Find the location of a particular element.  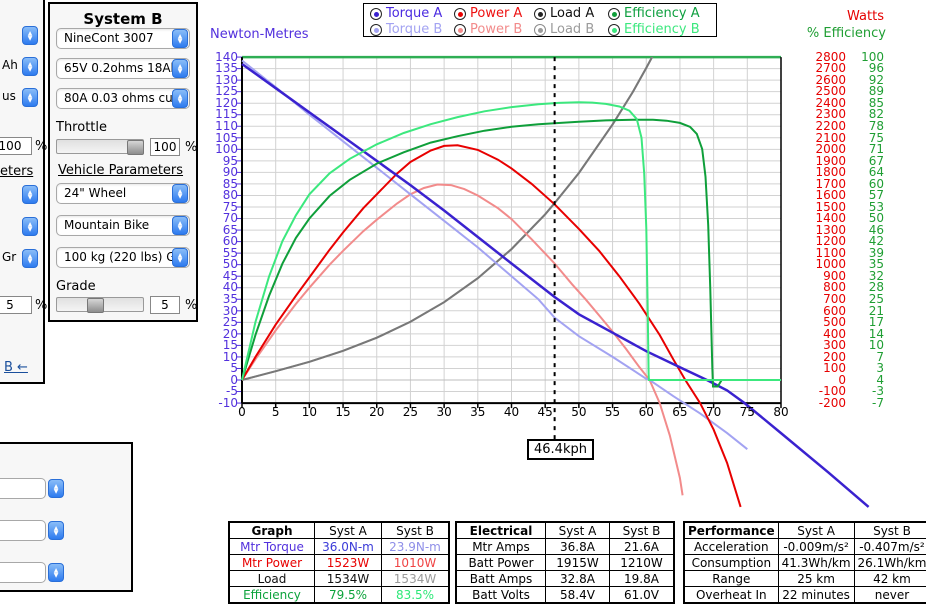

axis-tick-label: 92 is located at coordinates (876, 79).